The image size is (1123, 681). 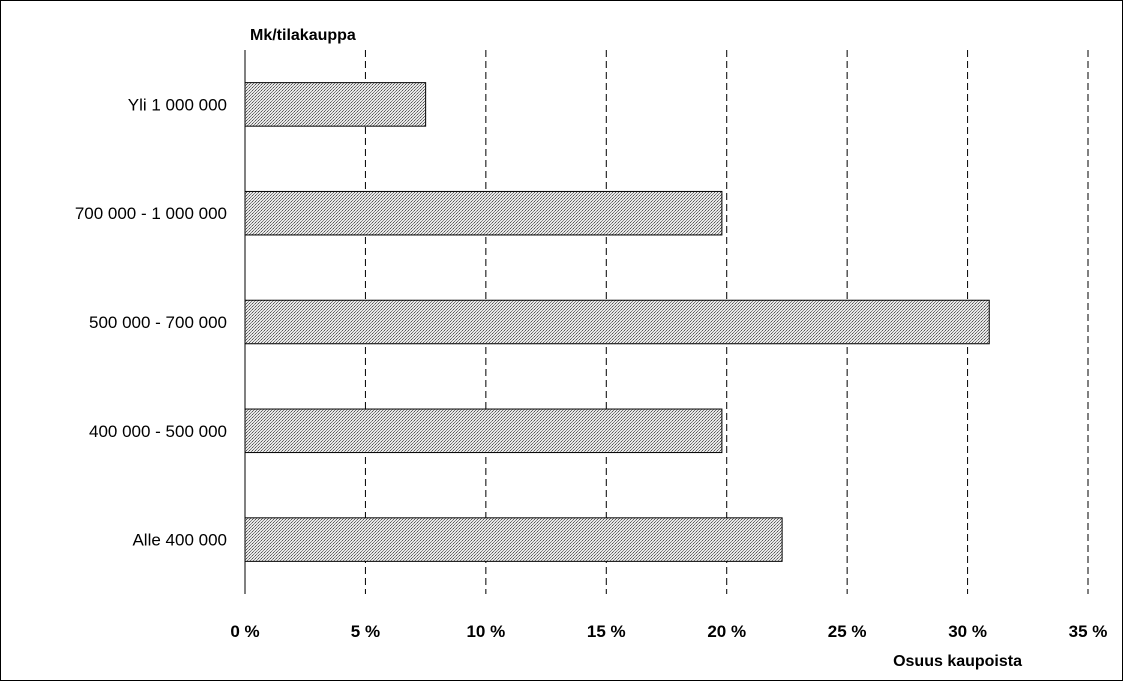 What do you see at coordinates (606, 631) in the screenshot?
I see `x-tick-label-3: 15 %` at bounding box center [606, 631].